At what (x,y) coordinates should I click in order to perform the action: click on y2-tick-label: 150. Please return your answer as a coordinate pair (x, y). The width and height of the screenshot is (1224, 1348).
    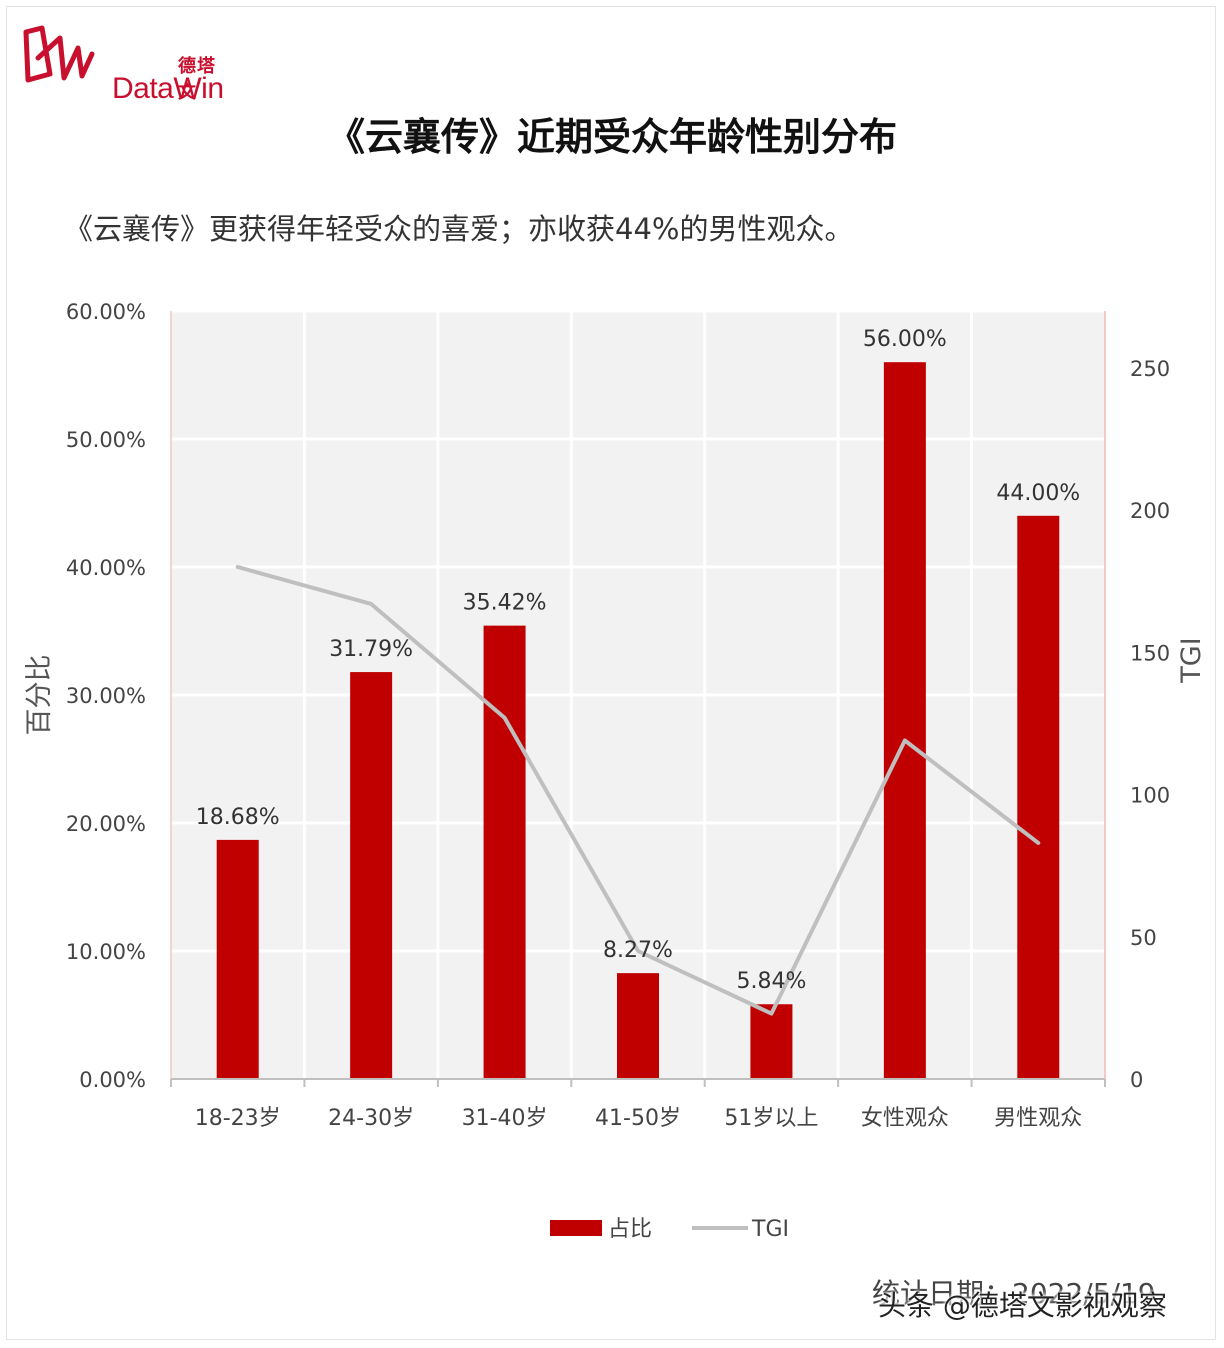
    Looking at the image, I should click on (1150, 653).